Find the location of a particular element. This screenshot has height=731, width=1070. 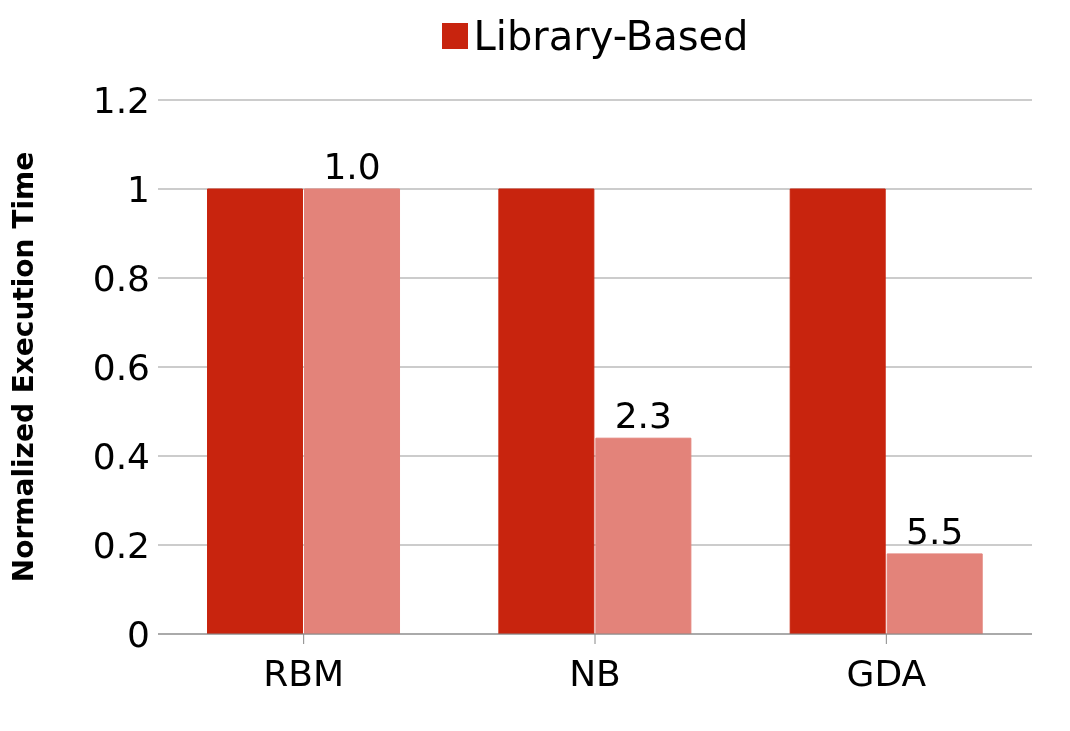

annotation: 5.5 is located at coordinates (935, 531).